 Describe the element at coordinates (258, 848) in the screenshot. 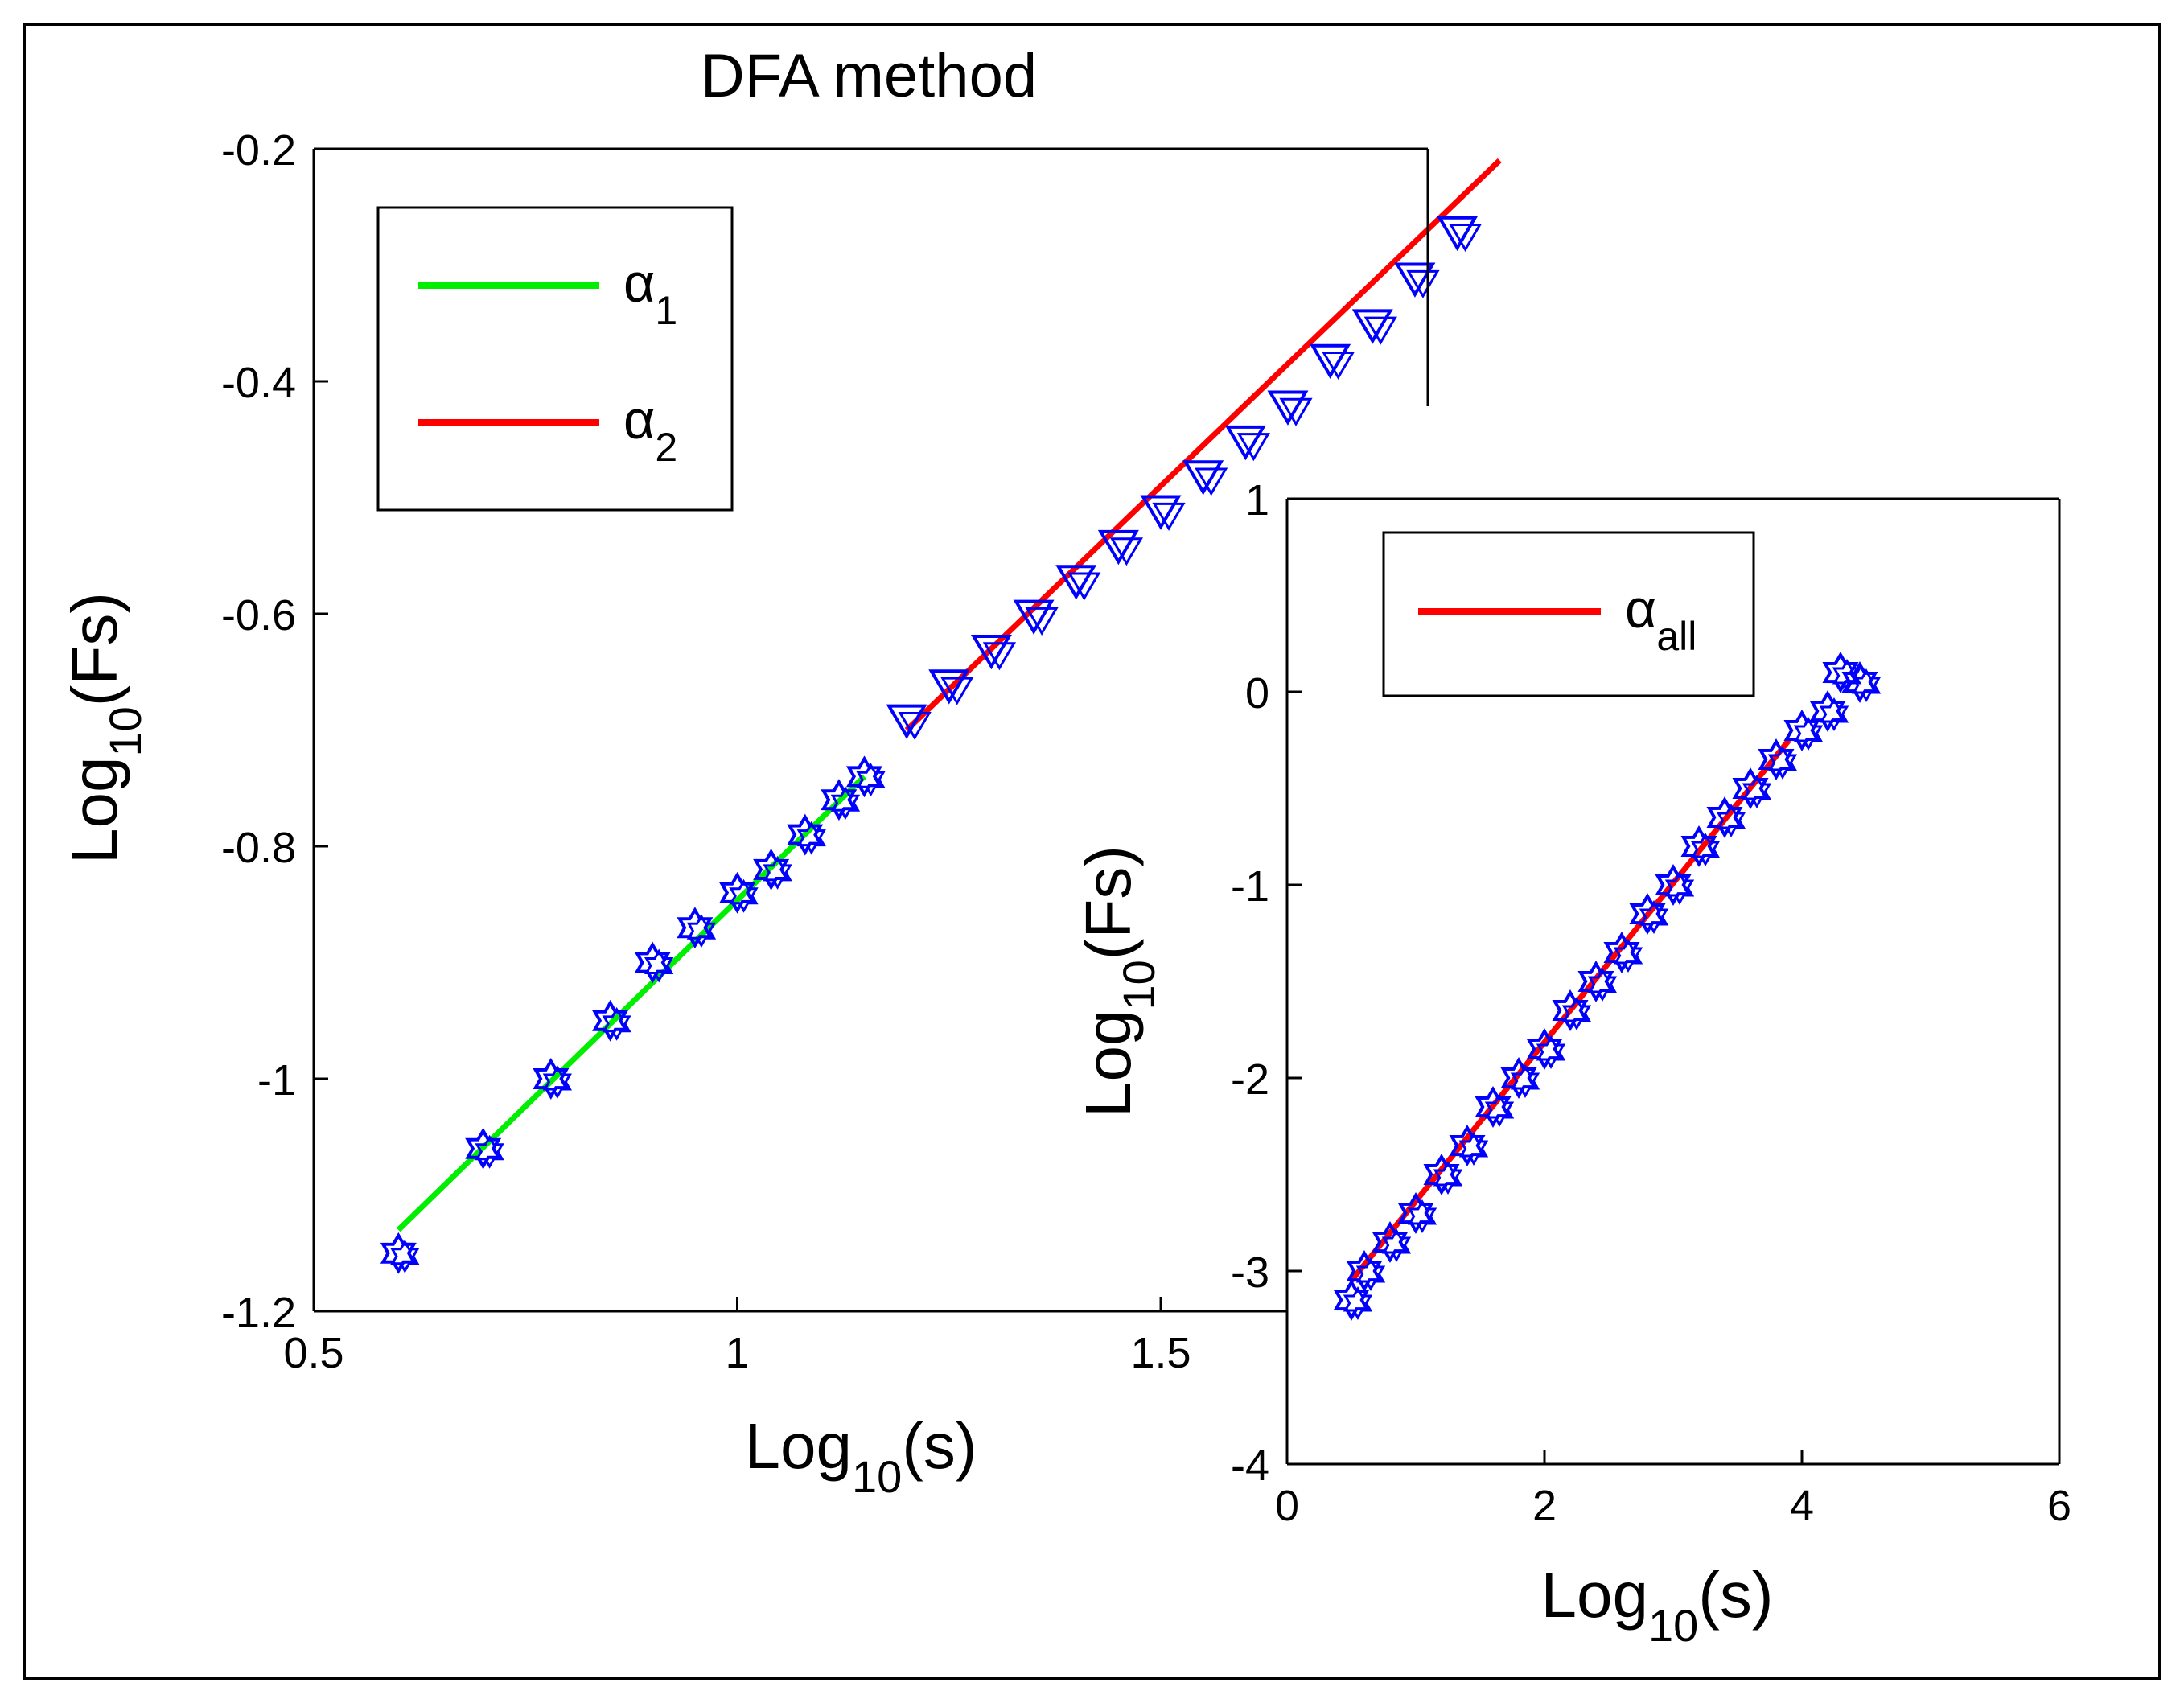

I see `y-tick-label: -0.8` at that location.